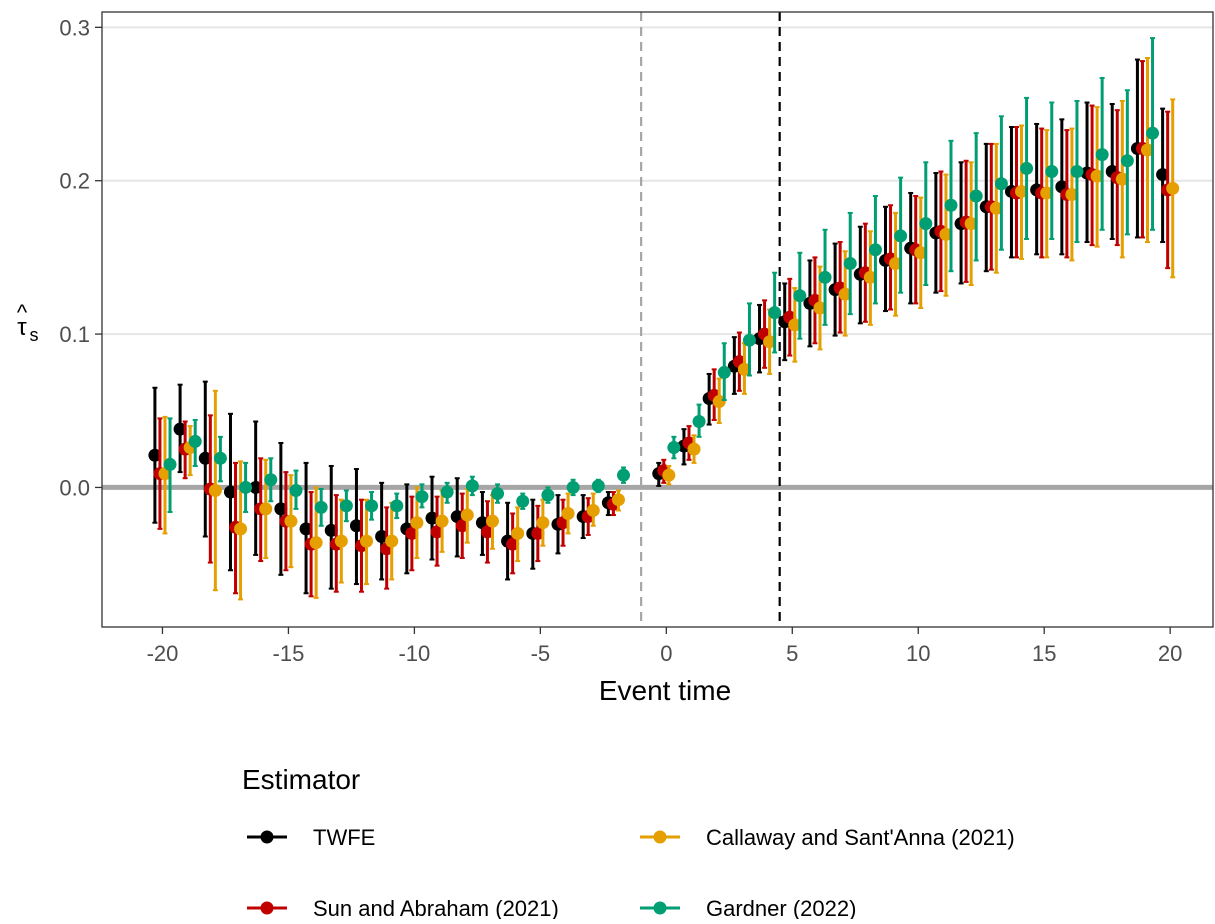 The height and width of the screenshot is (924, 1215). What do you see at coordinates (792, 653) in the screenshot?
I see `x-tick-label: 5` at bounding box center [792, 653].